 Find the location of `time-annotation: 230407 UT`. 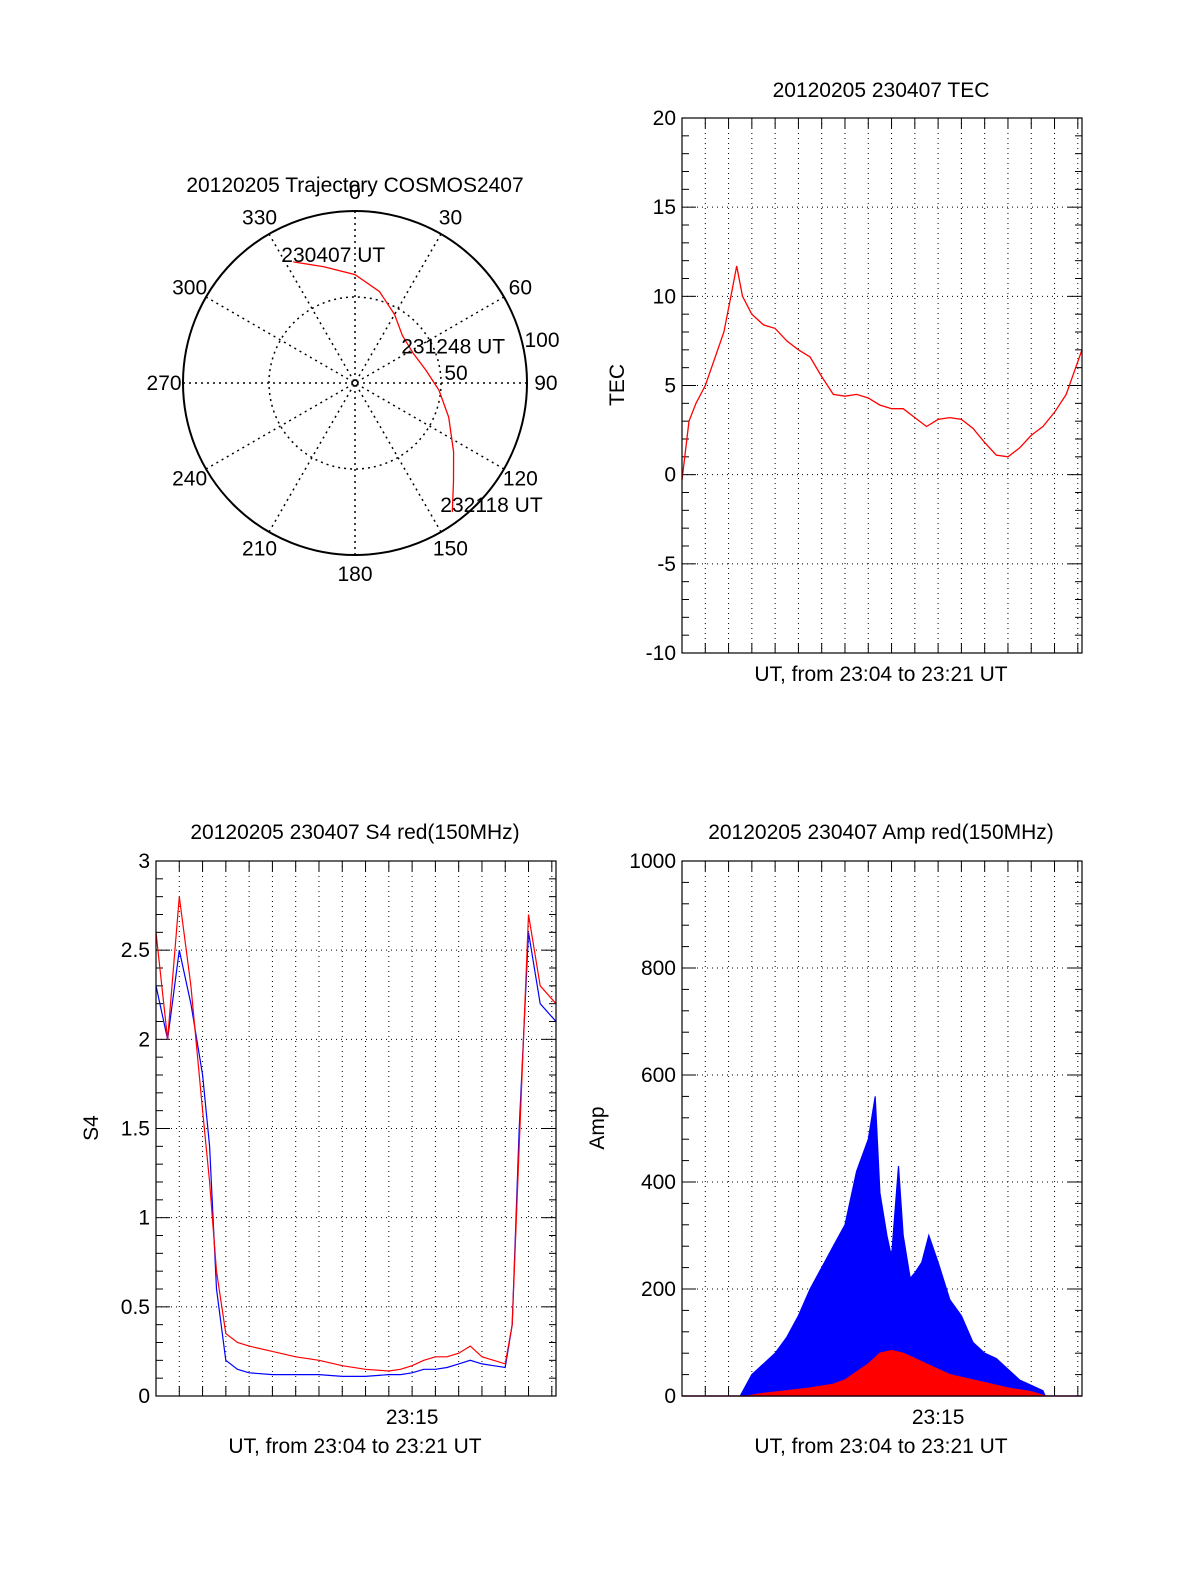

time-annotation: 230407 UT is located at coordinates (333, 255).